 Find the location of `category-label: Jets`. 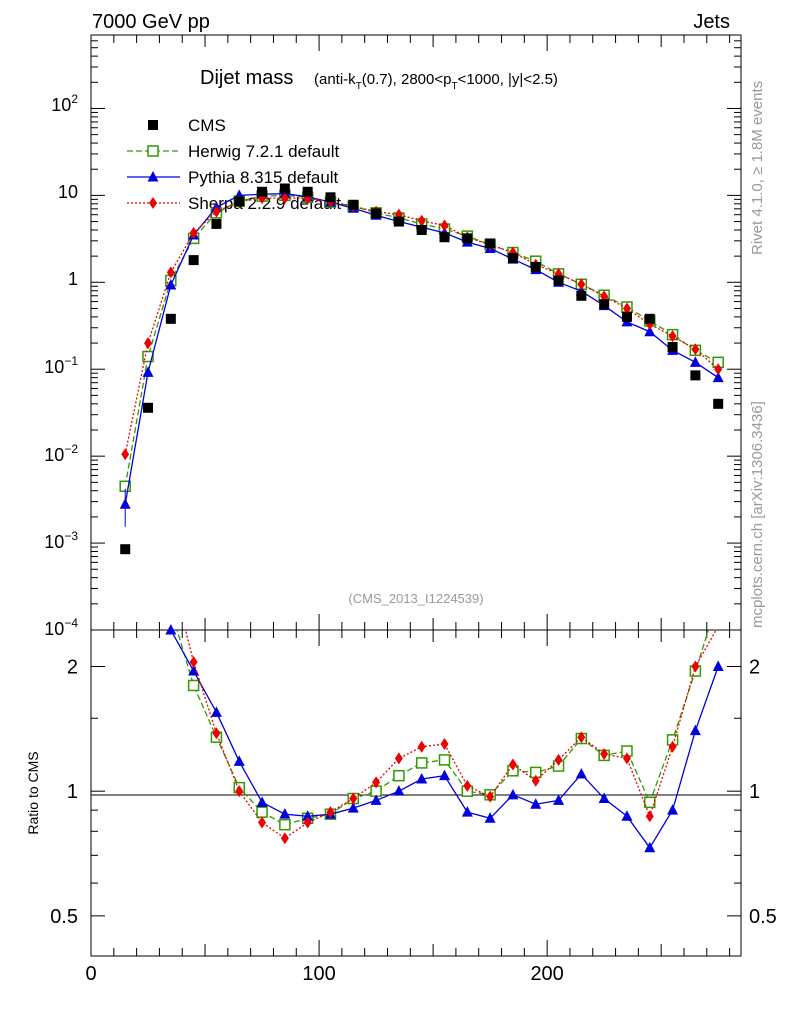

category-label: Jets is located at coordinates (711, 22).